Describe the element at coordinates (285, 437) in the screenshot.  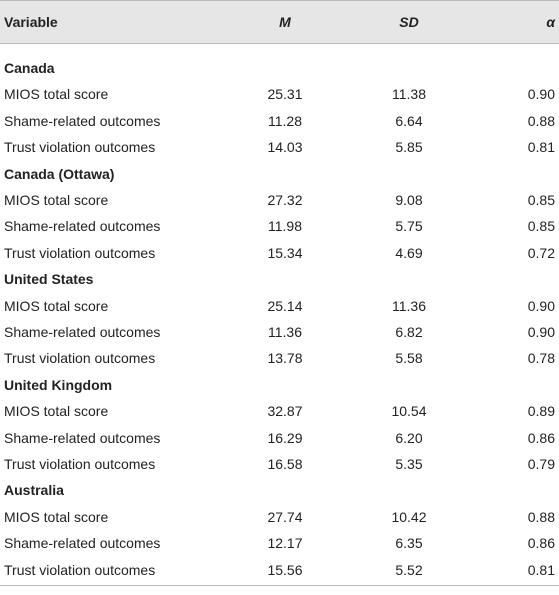
I see `table-cell: 16.29` at that location.